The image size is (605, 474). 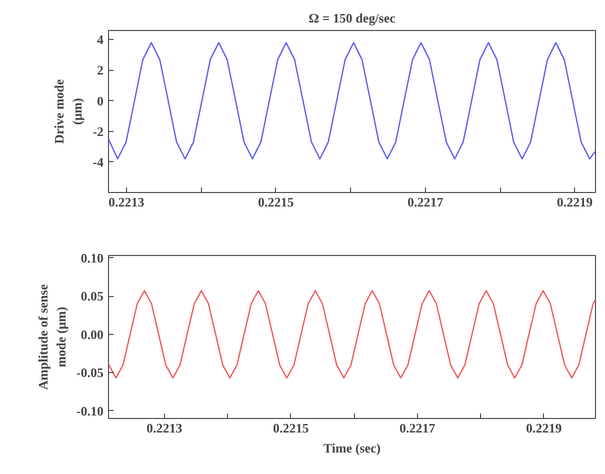 I want to click on y-tick-label: 2, so click(x=100, y=70).